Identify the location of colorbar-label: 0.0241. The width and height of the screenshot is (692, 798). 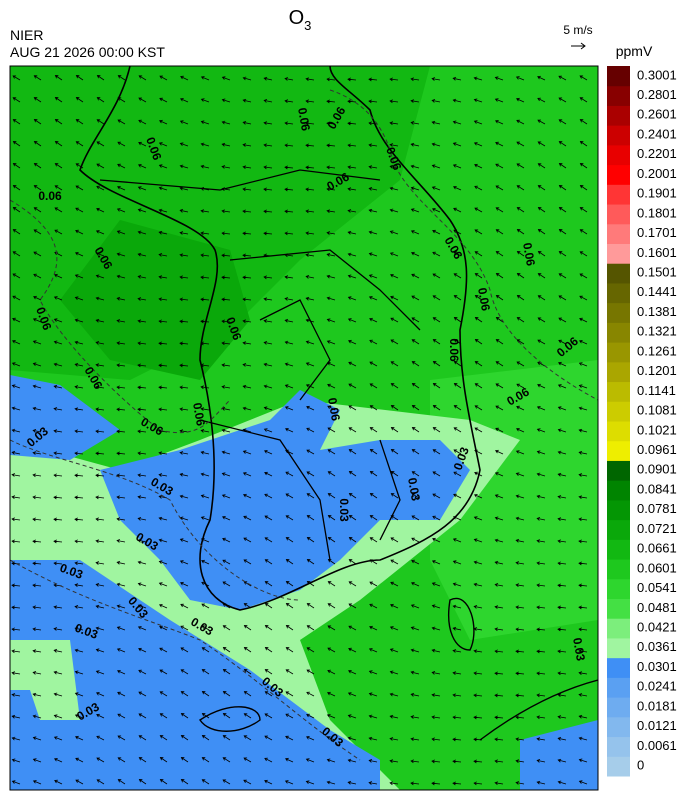
(657, 686).